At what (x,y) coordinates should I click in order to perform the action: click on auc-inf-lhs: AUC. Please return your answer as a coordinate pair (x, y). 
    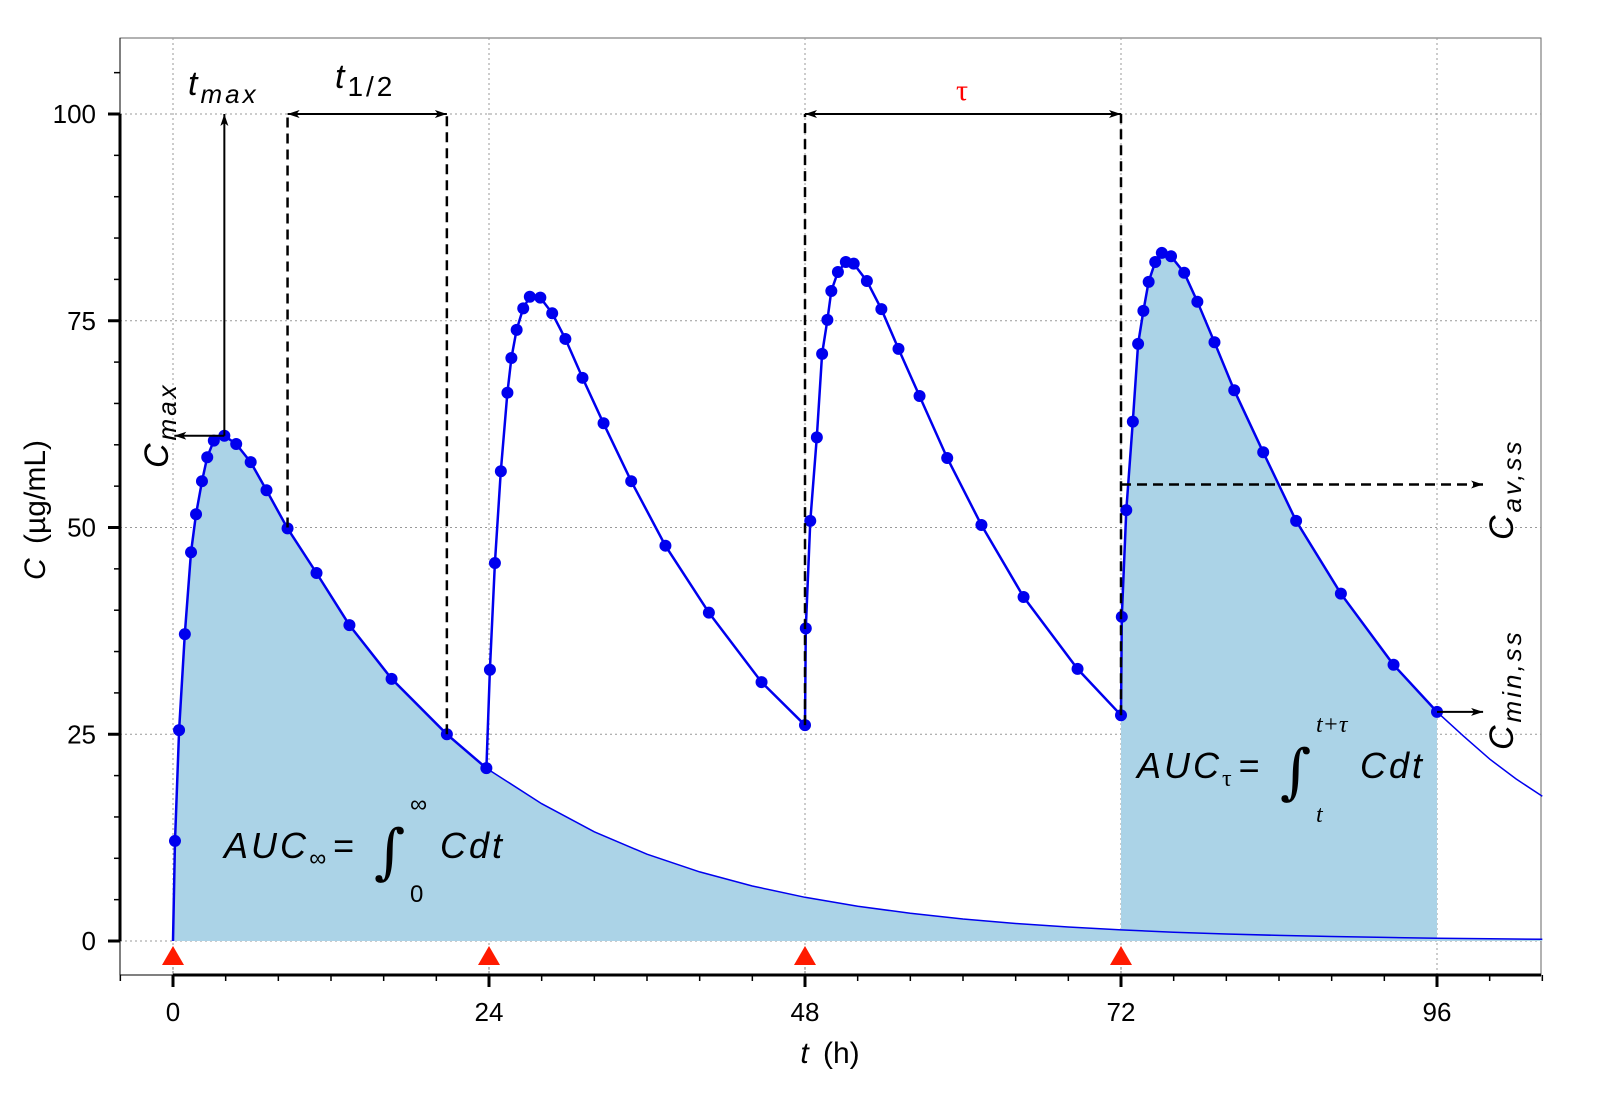
    Looking at the image, I should click on (265, 845).